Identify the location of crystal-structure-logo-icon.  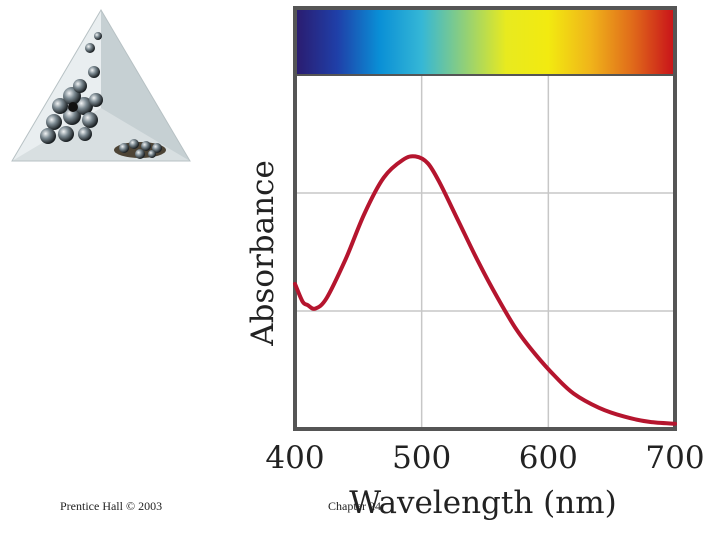
(101, 85).